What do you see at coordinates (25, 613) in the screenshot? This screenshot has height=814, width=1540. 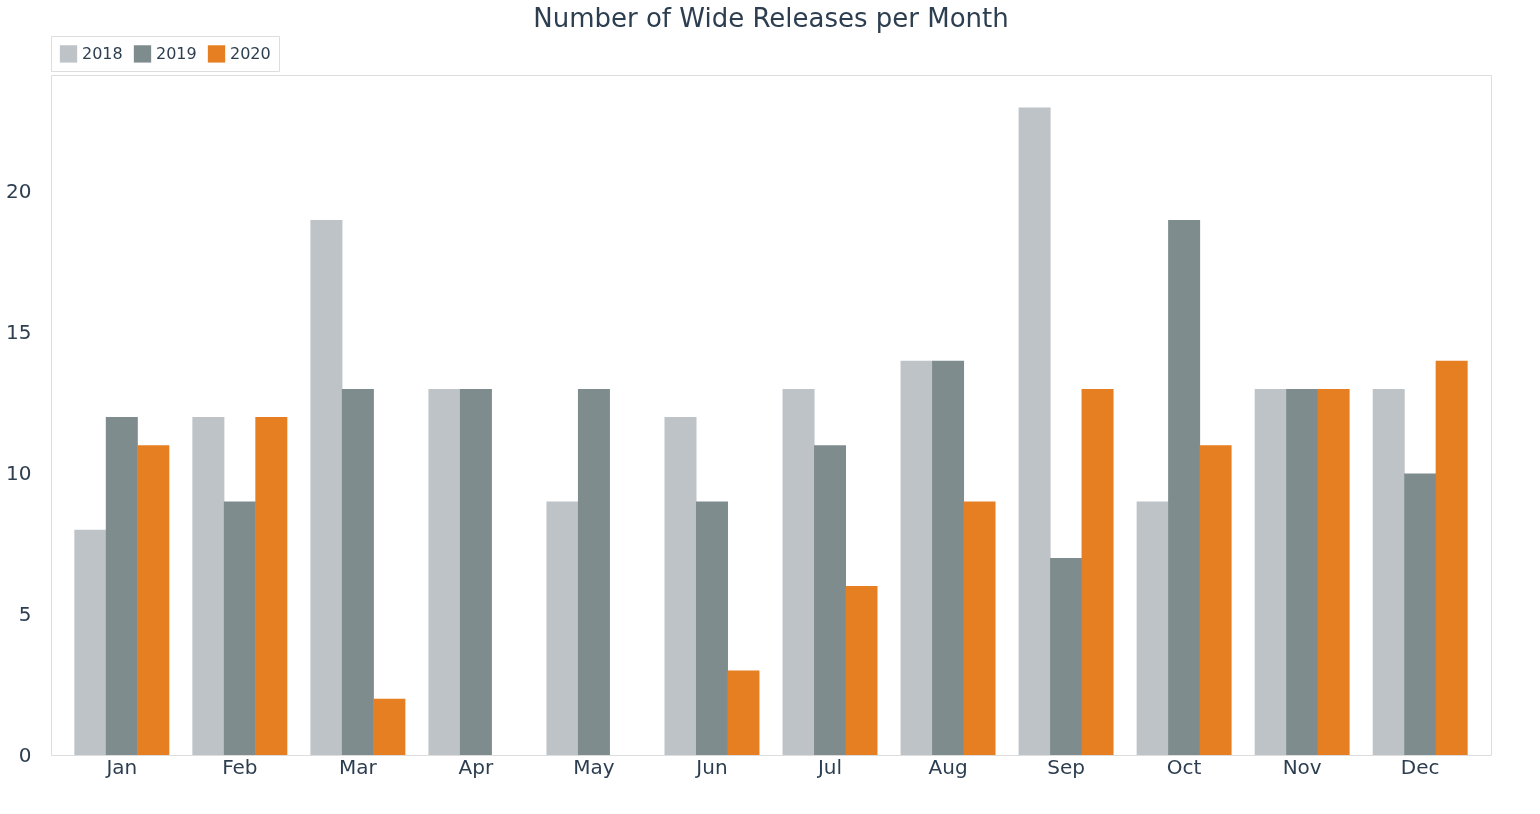 I see `y-tick-label: 5` at bounding box center [25, 613].